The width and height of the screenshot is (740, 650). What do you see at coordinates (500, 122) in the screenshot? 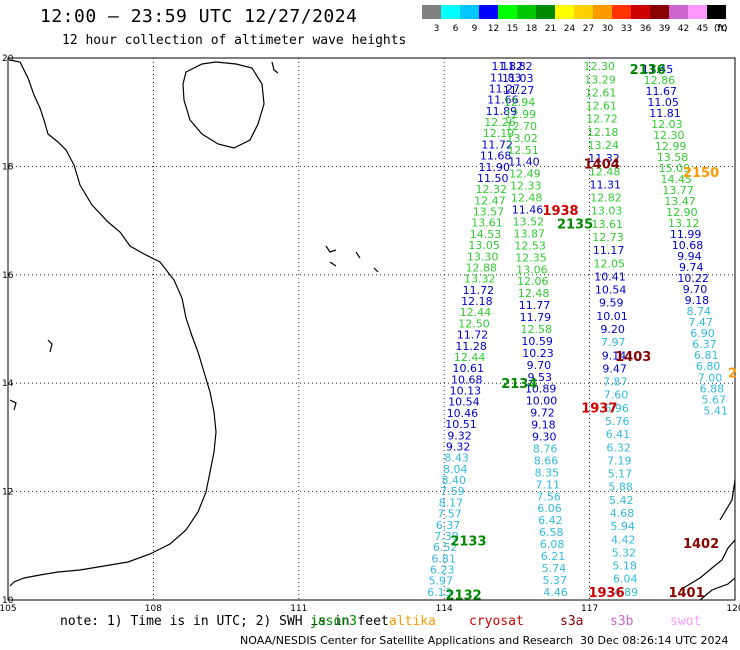
I see `swh-value: 12.26` at bounding box center [500, 122].